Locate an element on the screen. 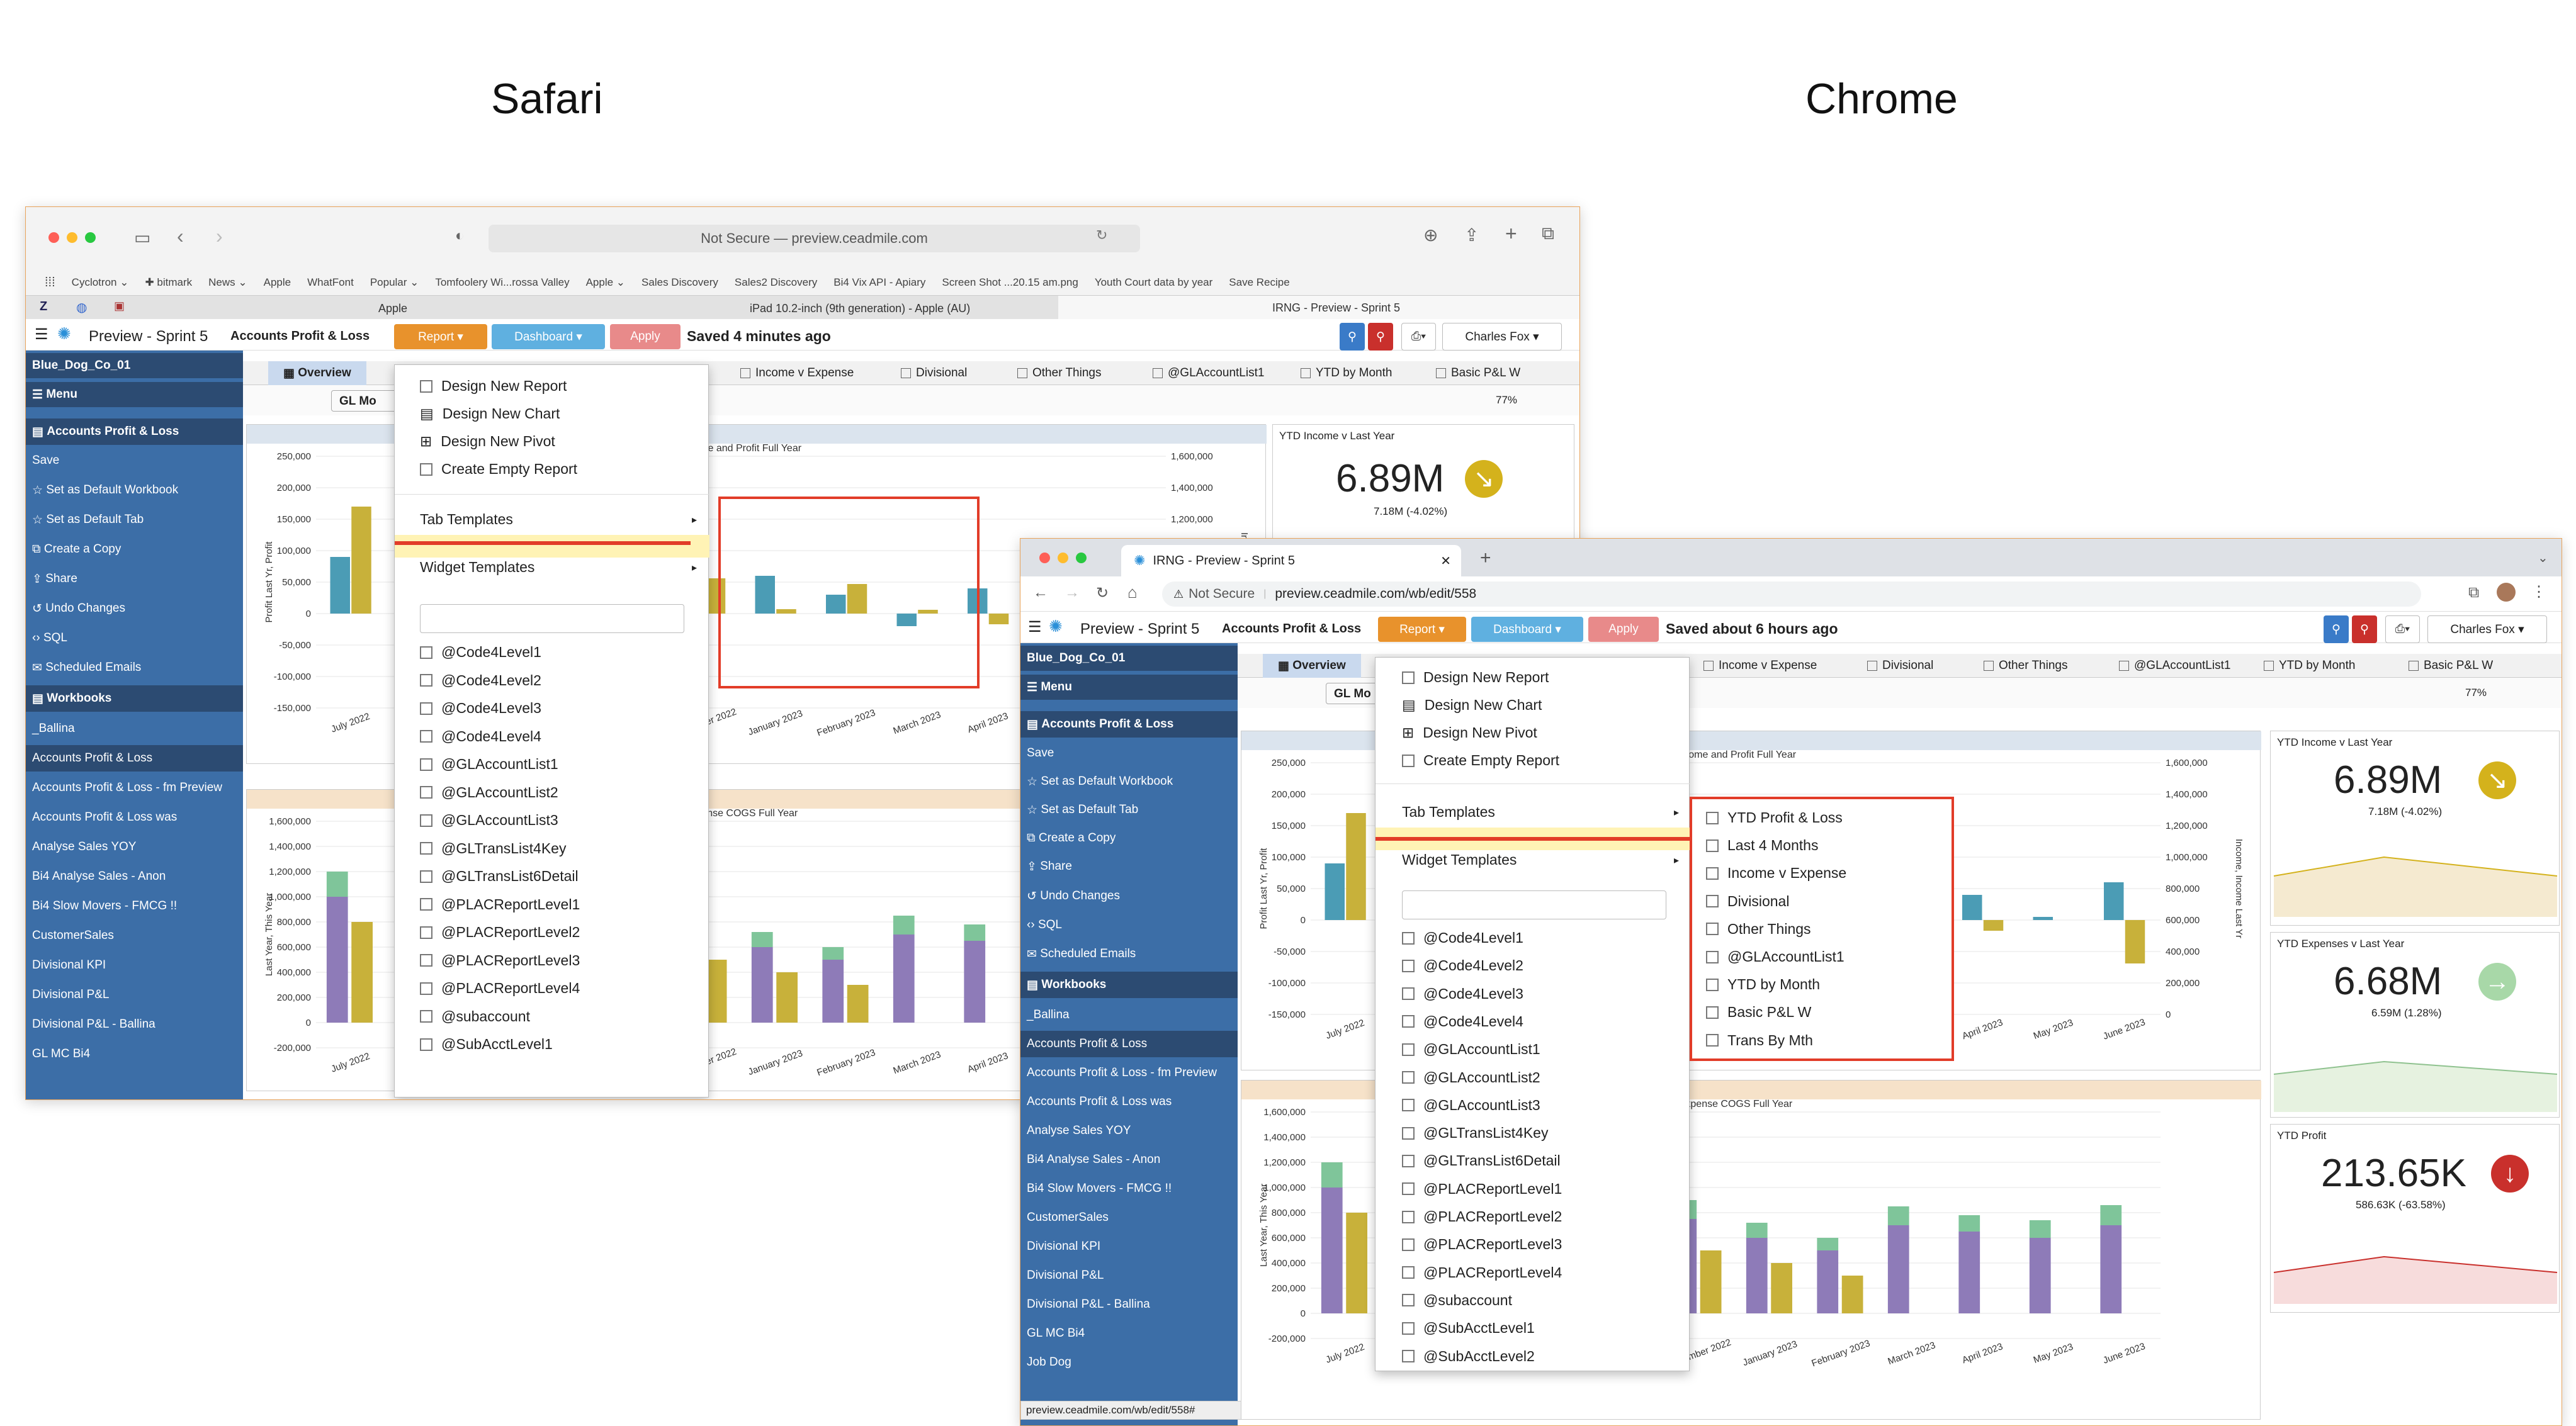  pinned-tab-icon: Z is located at coordinates (44, 306).